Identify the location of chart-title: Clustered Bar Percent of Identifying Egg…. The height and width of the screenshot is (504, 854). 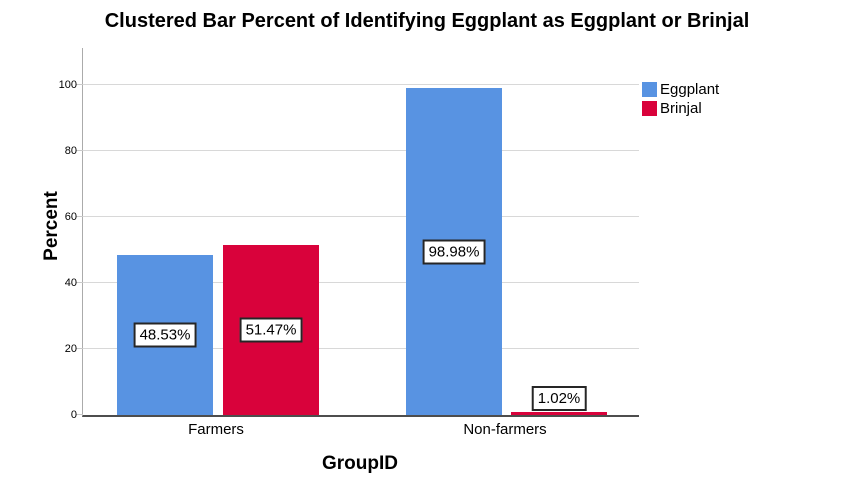
(427, 21).